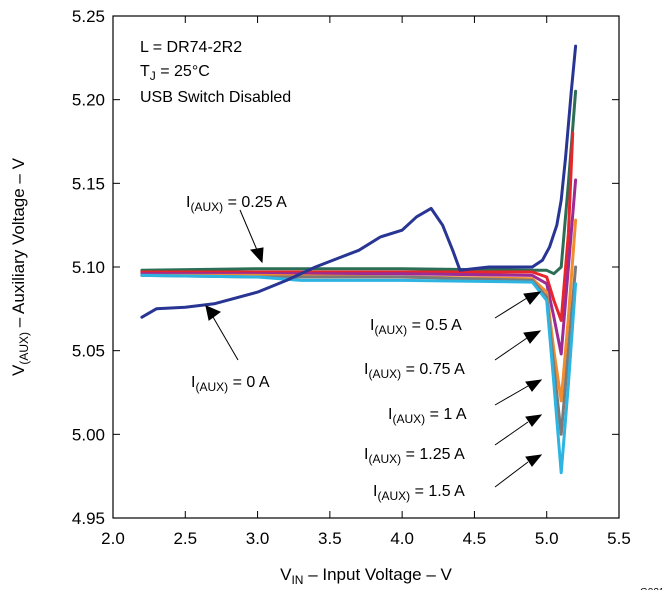 This screenshot has height=590, width=662. I want to click on x-tick-label: 3.0, so click(258, 538).